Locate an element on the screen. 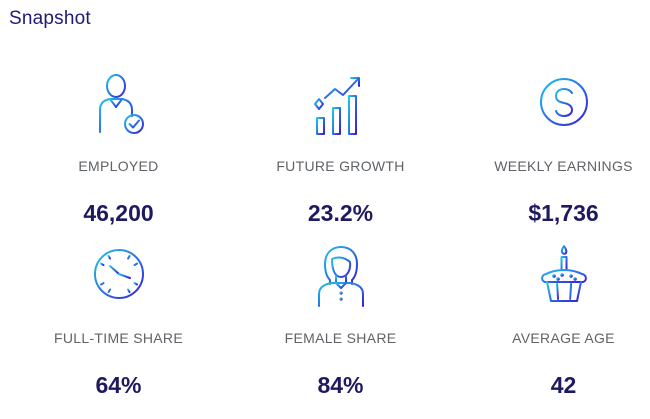 The height and width of the screenshot is (419, 650). growth-chart-icon is located at coordinates (341, 108).